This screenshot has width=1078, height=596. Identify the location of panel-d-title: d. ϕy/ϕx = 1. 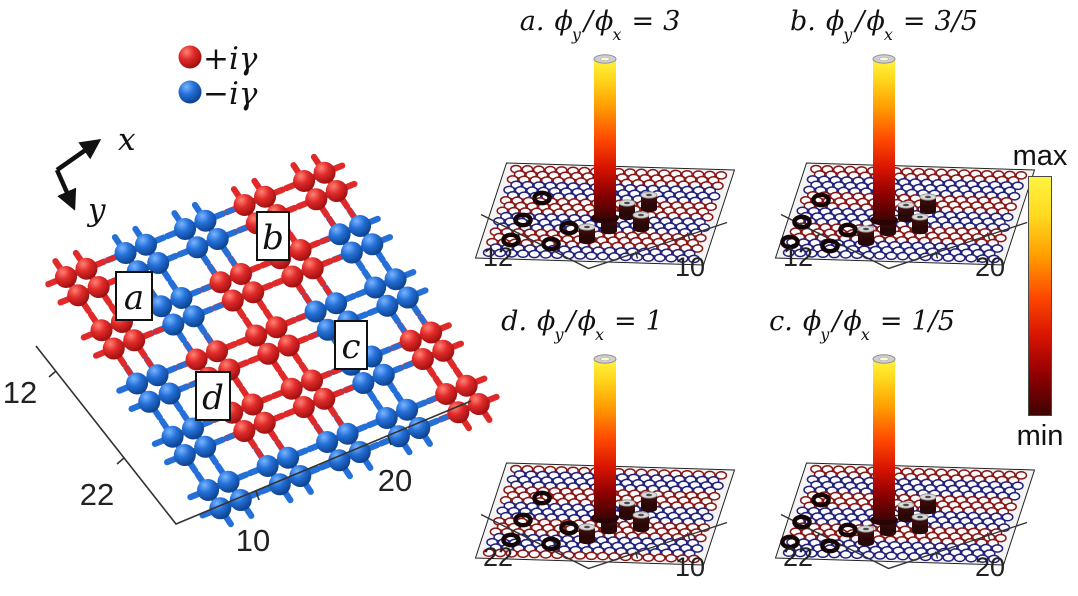
(582, 322).